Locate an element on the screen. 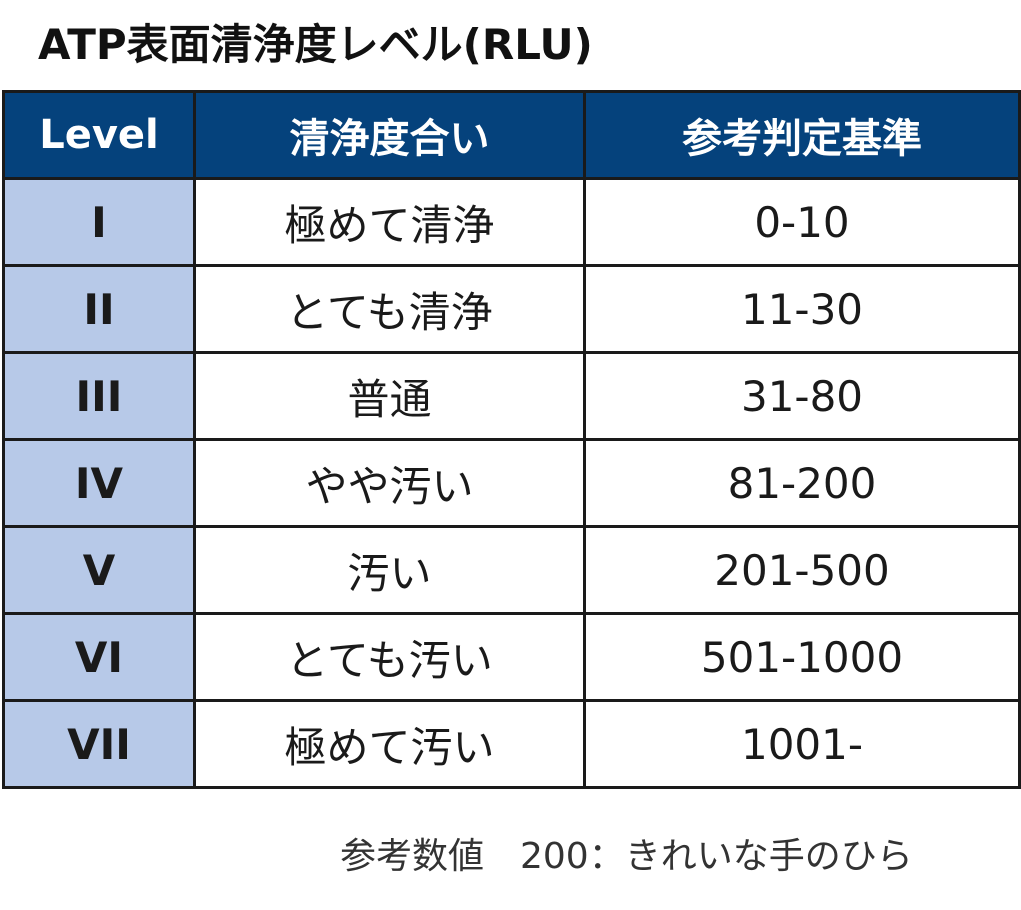  criteria-cell: 1001- is located at coordinates (802, 744).